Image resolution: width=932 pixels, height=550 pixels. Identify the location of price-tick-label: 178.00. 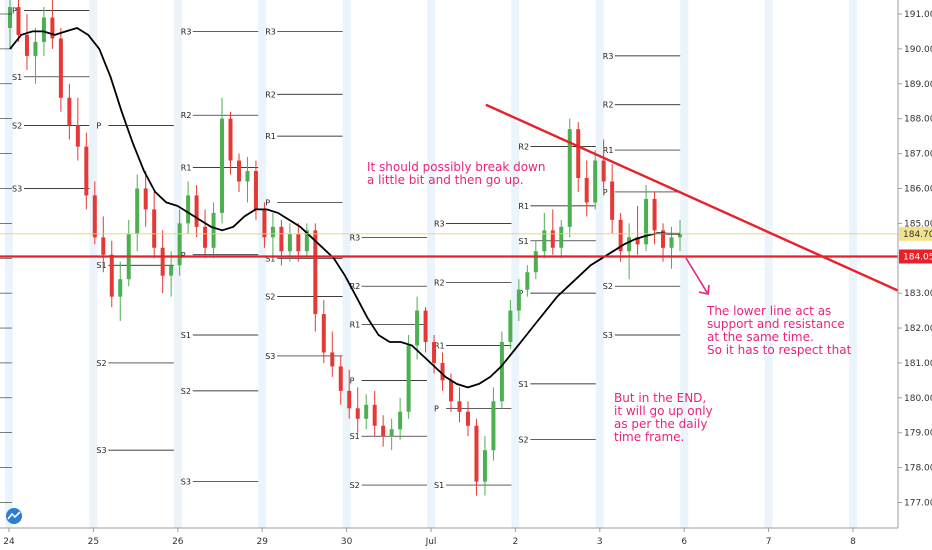
(918, 469).